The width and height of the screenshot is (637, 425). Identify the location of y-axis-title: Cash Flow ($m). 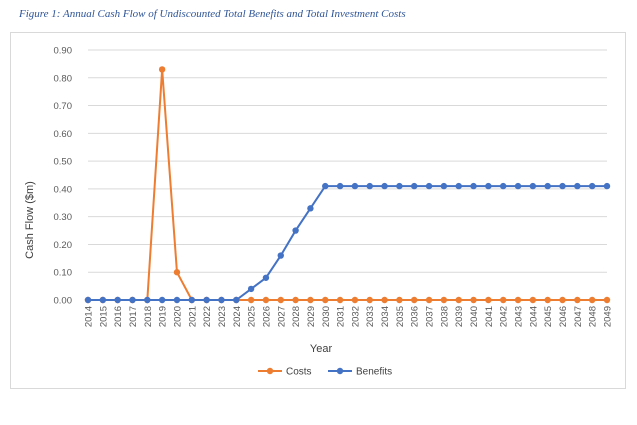
(30, 220).